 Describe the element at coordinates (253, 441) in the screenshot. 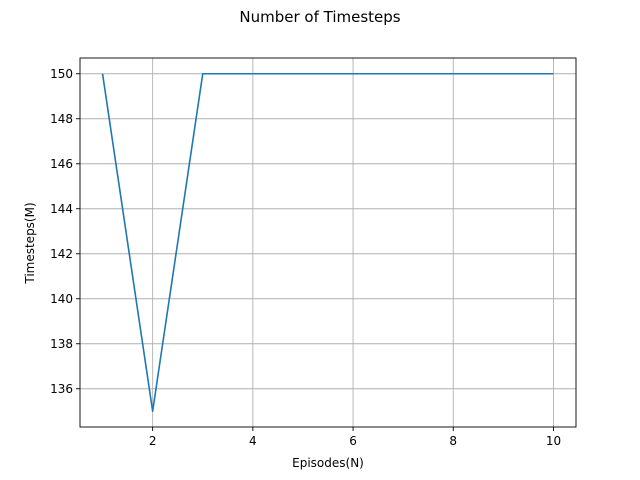

I see `x-tick-label: 4` at that location.